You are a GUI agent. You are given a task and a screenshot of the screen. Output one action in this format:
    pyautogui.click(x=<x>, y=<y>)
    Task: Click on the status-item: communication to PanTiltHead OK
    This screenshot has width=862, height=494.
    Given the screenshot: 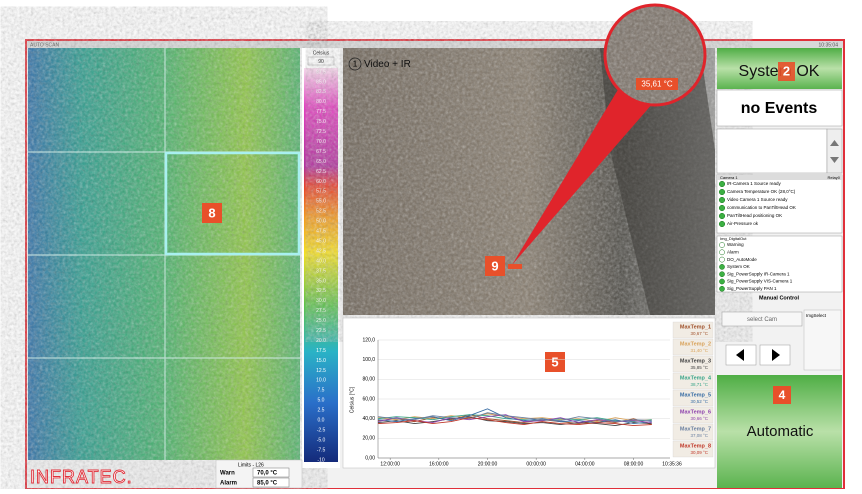 What is the action you would take?
    pyautogui.click(x=761, y=207)
    